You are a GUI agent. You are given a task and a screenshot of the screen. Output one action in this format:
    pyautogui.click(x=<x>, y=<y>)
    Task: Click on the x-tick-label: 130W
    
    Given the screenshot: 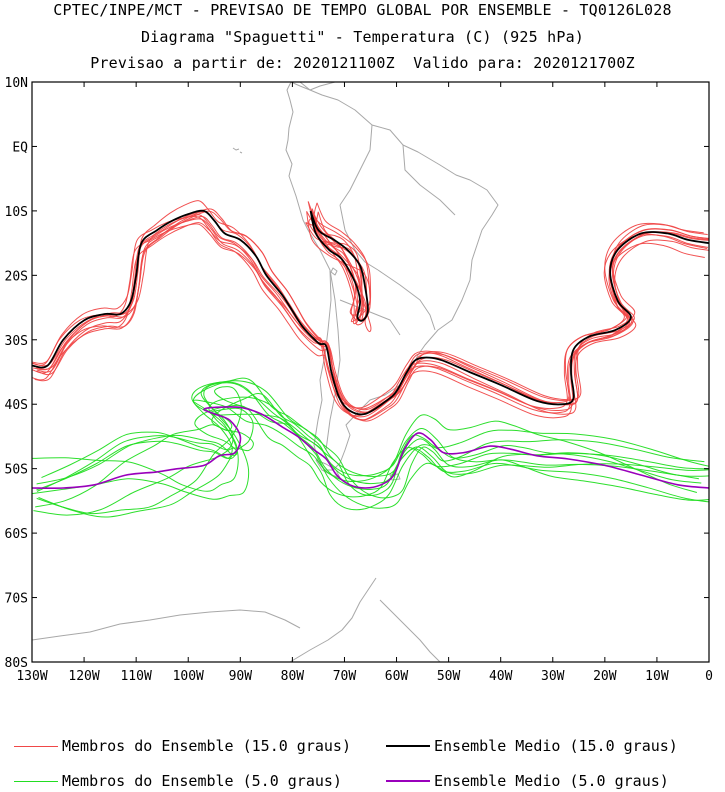 What is the action you would take?
    pyautogui.click(x=31, y=676)
    